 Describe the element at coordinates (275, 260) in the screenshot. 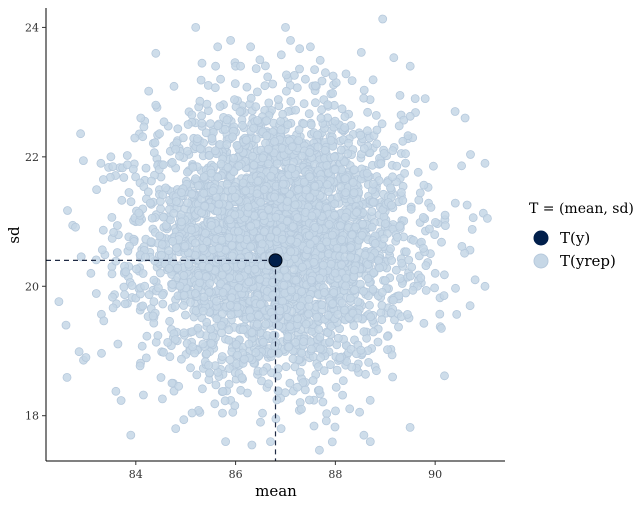

I see `observed-layer` at that location.